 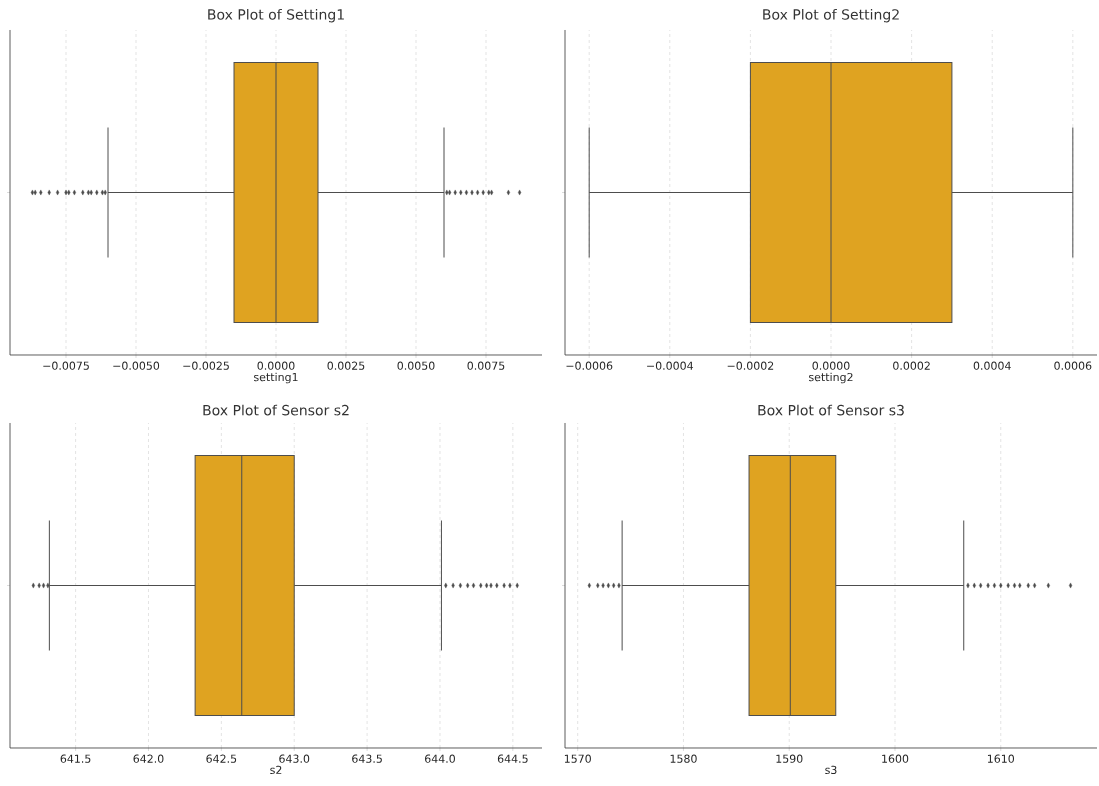 What do you see at coordinates (831, 770) in the screenshot?
I see `x-axis-title: s3` at bounding box center [831, 770].